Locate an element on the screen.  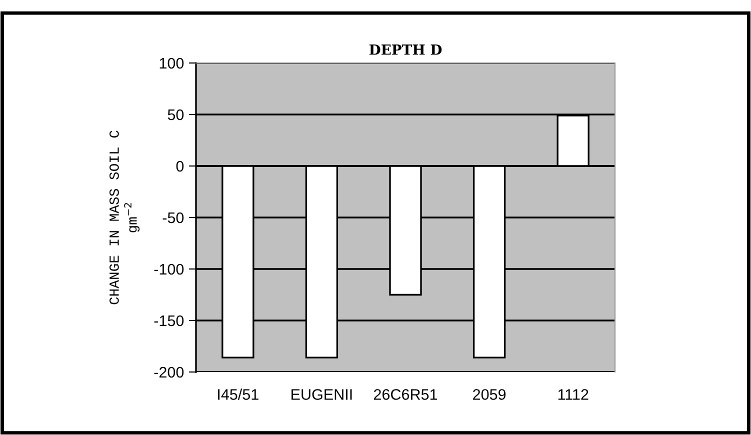
y-tick-label: -100 is located at coordinates (169, 269).